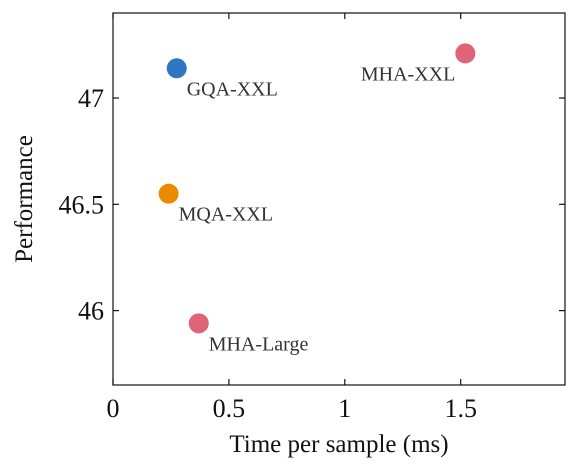  I want to click on y-axis-label: Performance, so click(24, 199).